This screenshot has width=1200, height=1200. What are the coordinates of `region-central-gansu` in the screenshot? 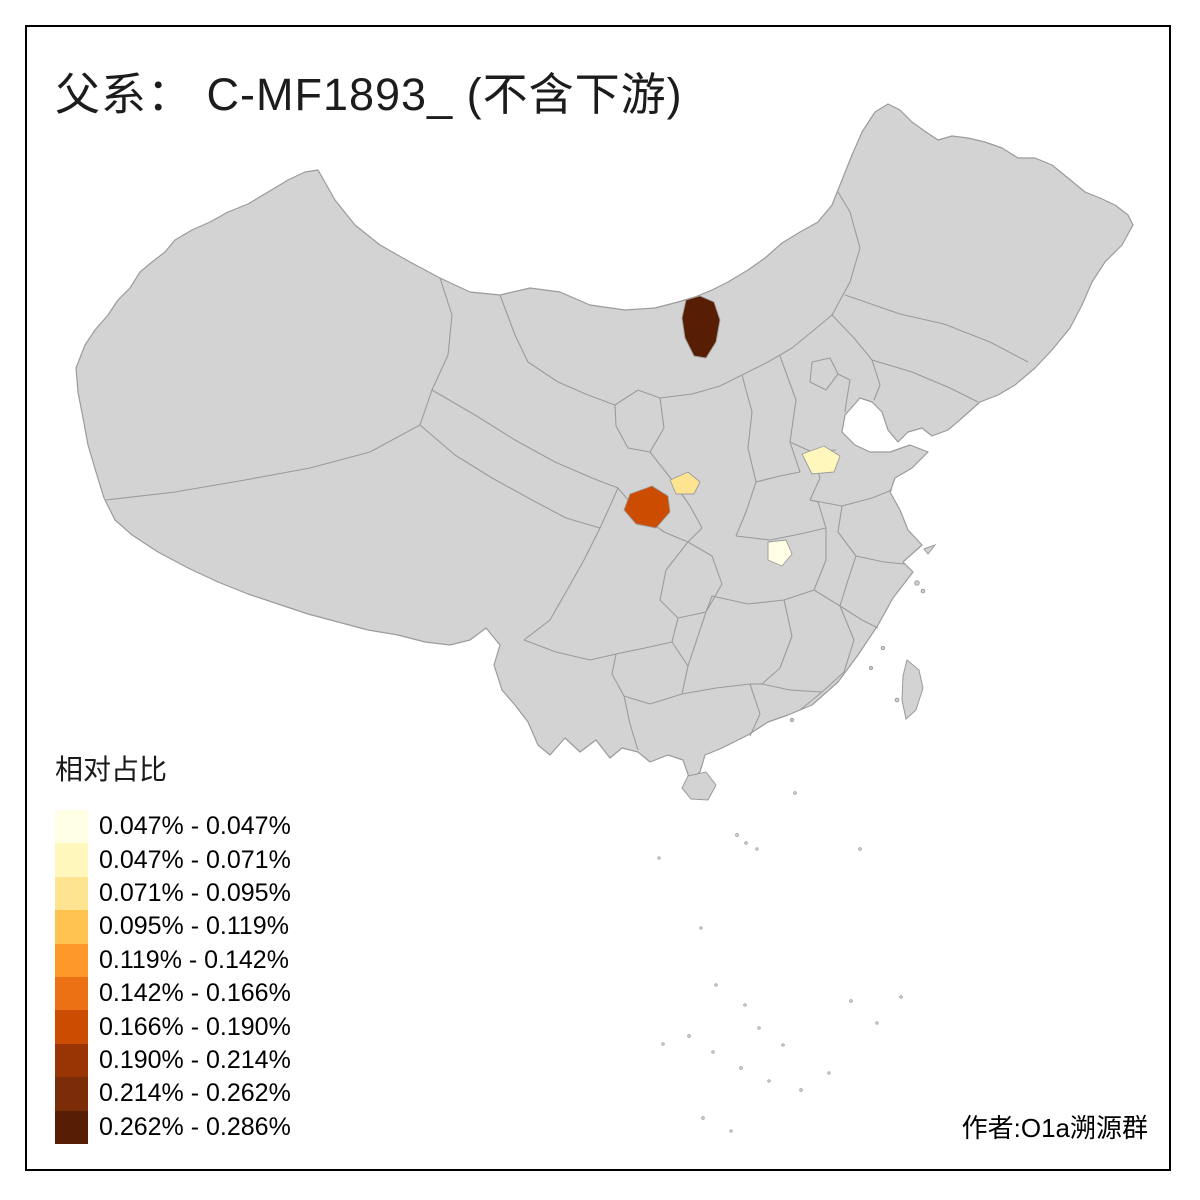 It's located at (685, 483).